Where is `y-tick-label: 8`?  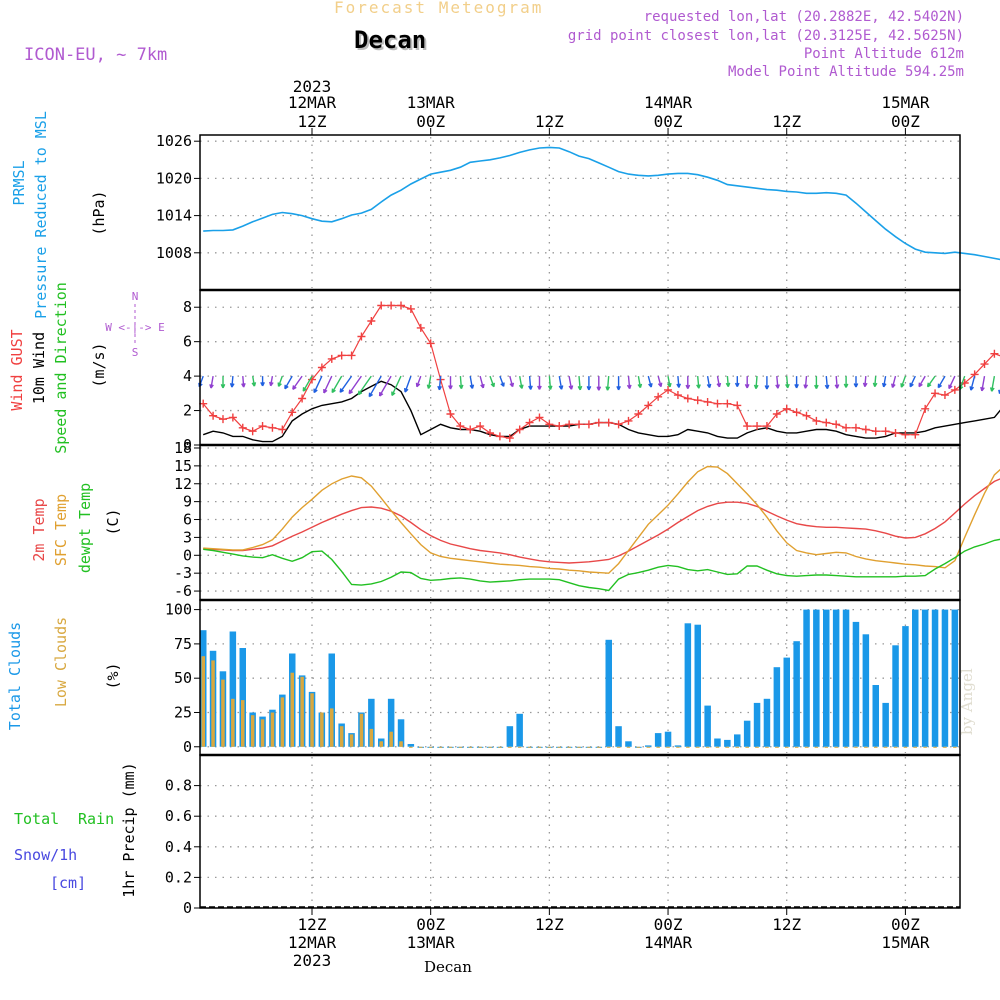
y-tick-label: 8 is located at coordinates (187, 307).